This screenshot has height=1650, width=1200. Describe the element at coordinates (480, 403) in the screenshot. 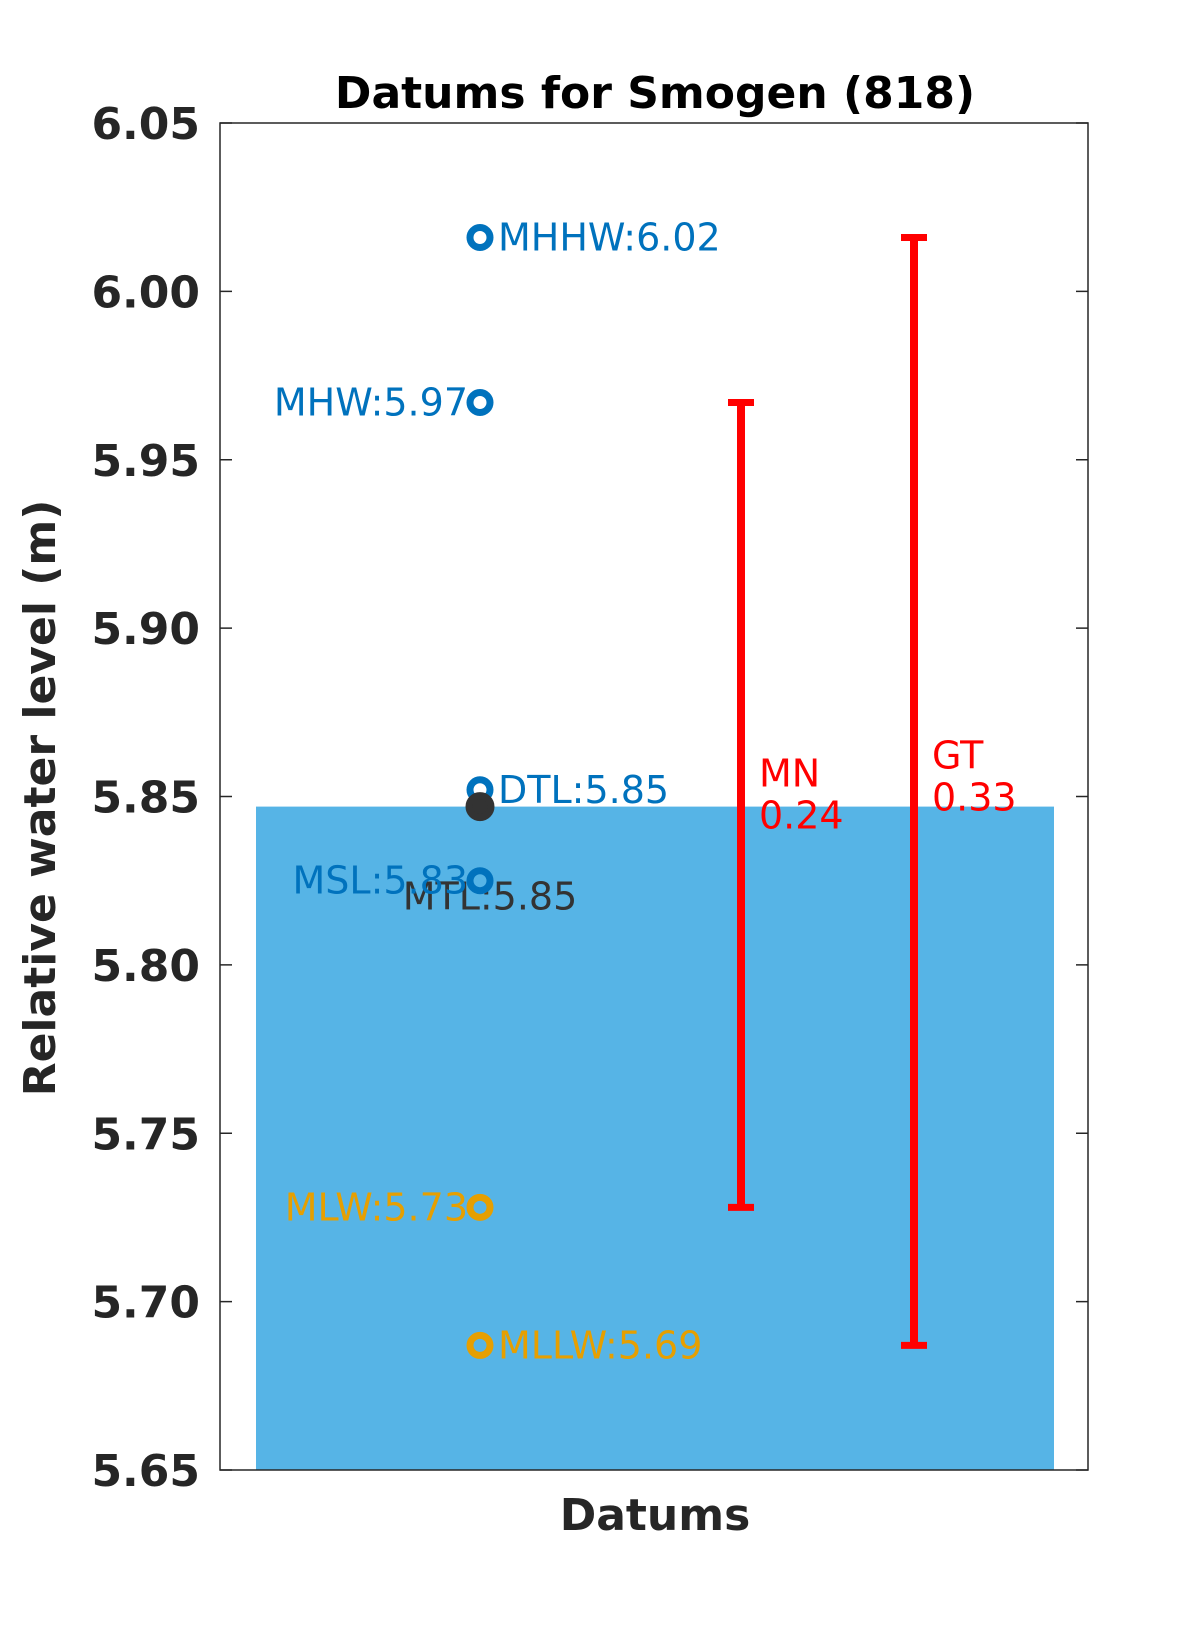

I see `datum-marker-mhw` at that location.